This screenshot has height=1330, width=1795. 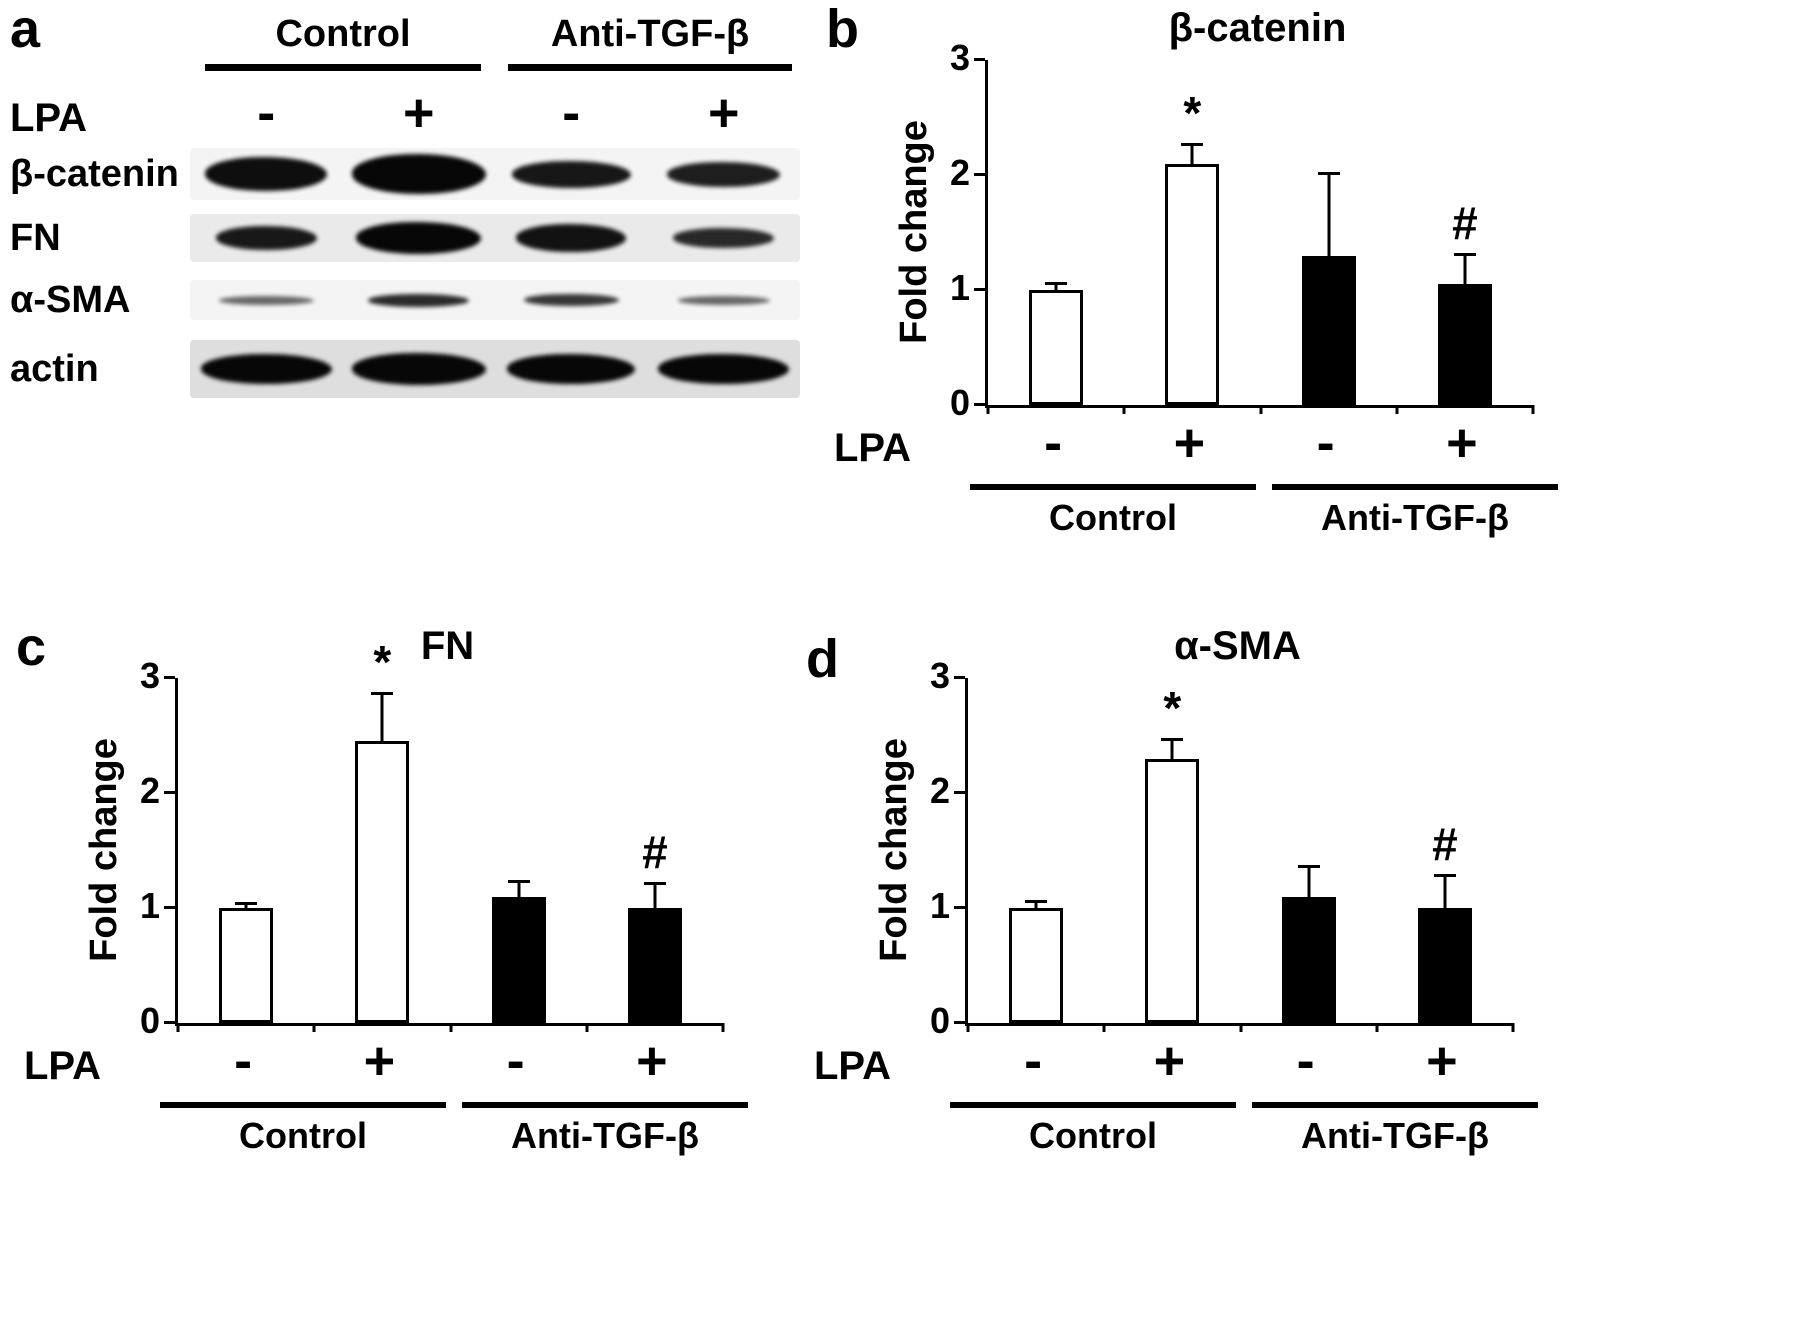 I want to click on y-axis-label: Fold change, so click(x=894, y=850).